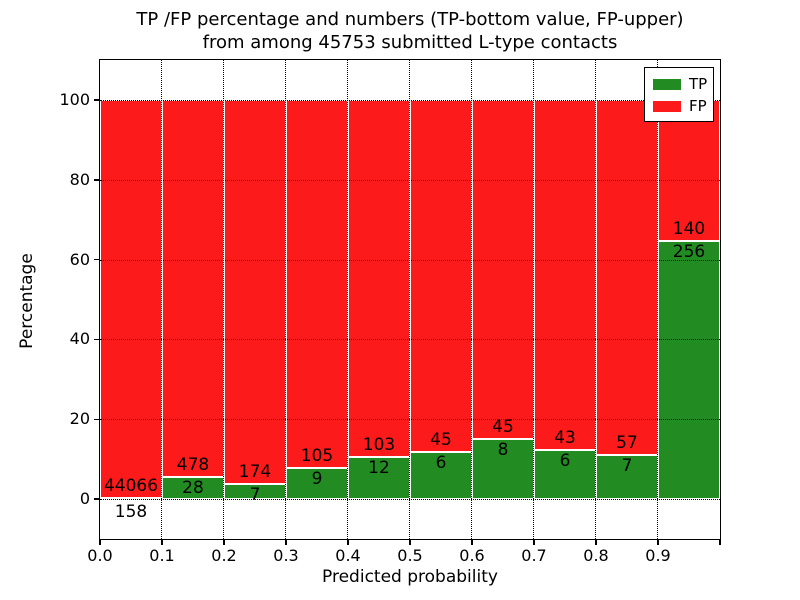 The height and width of the screenshot is (600, 800). What do you see at coordinates (410, 500) in the screenshot?
I see `horizontal-gridline` at bounding box center [410, 500].